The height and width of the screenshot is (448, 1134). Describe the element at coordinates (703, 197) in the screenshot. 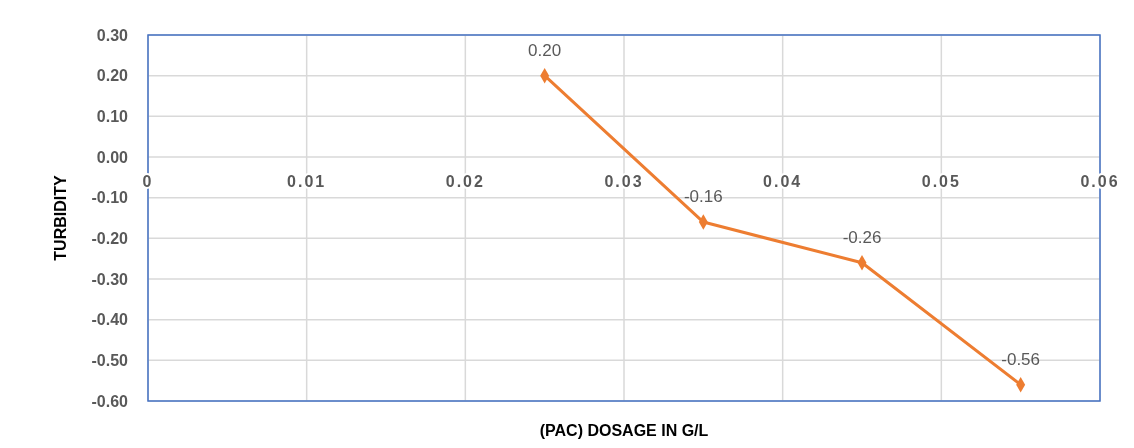

I see `data-label: -0.16` at that location.